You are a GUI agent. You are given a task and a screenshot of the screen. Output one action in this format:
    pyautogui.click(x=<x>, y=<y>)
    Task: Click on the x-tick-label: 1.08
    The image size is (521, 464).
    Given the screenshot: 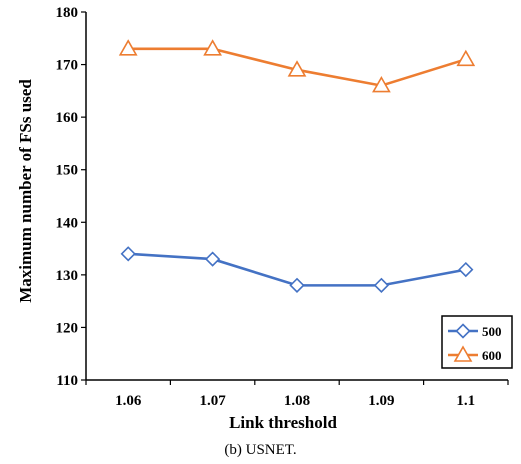 What is the action you would take?
    pyautogui.click(x=297, y=401)
    